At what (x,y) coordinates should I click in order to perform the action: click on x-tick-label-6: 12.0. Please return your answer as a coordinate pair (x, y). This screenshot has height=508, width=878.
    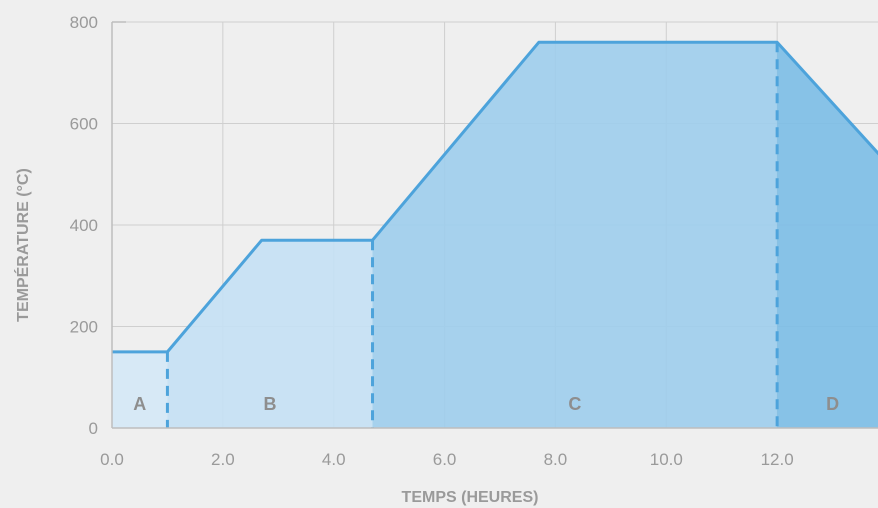
    Looking at the image, I should click on (777, 459).